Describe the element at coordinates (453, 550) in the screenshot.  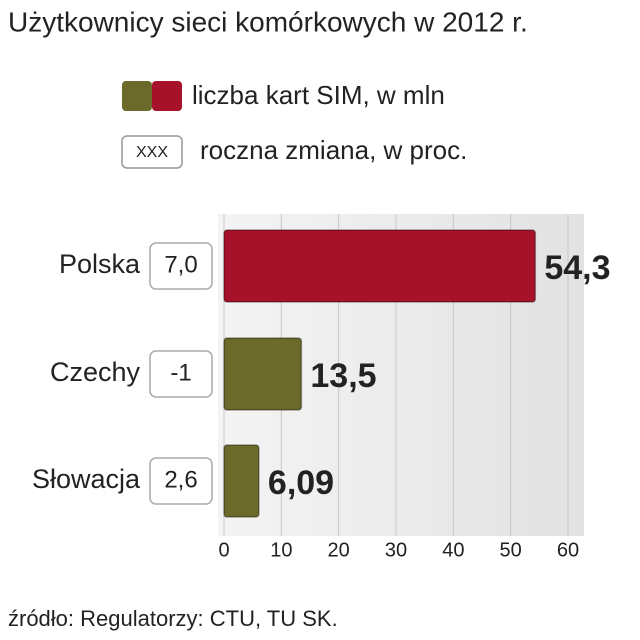
I see `x-tick-label: 40` at that location.